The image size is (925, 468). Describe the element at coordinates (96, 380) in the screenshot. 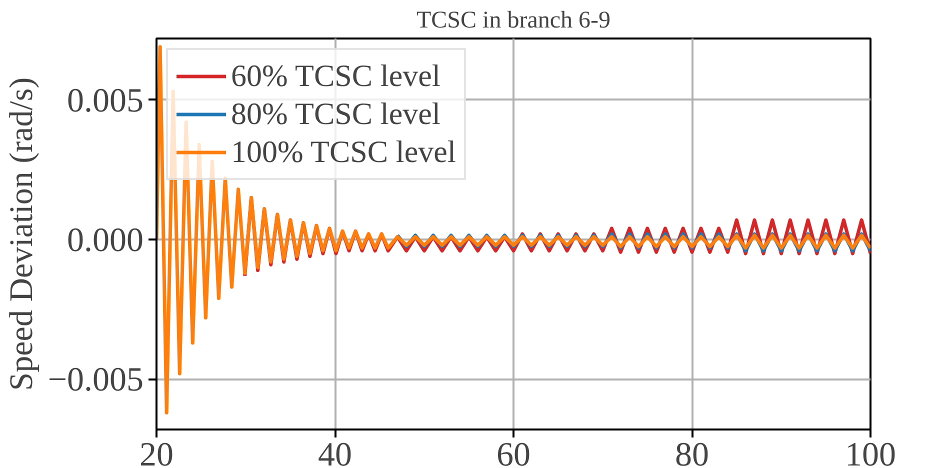

I see `y-tick-label: −0.005` at that location.